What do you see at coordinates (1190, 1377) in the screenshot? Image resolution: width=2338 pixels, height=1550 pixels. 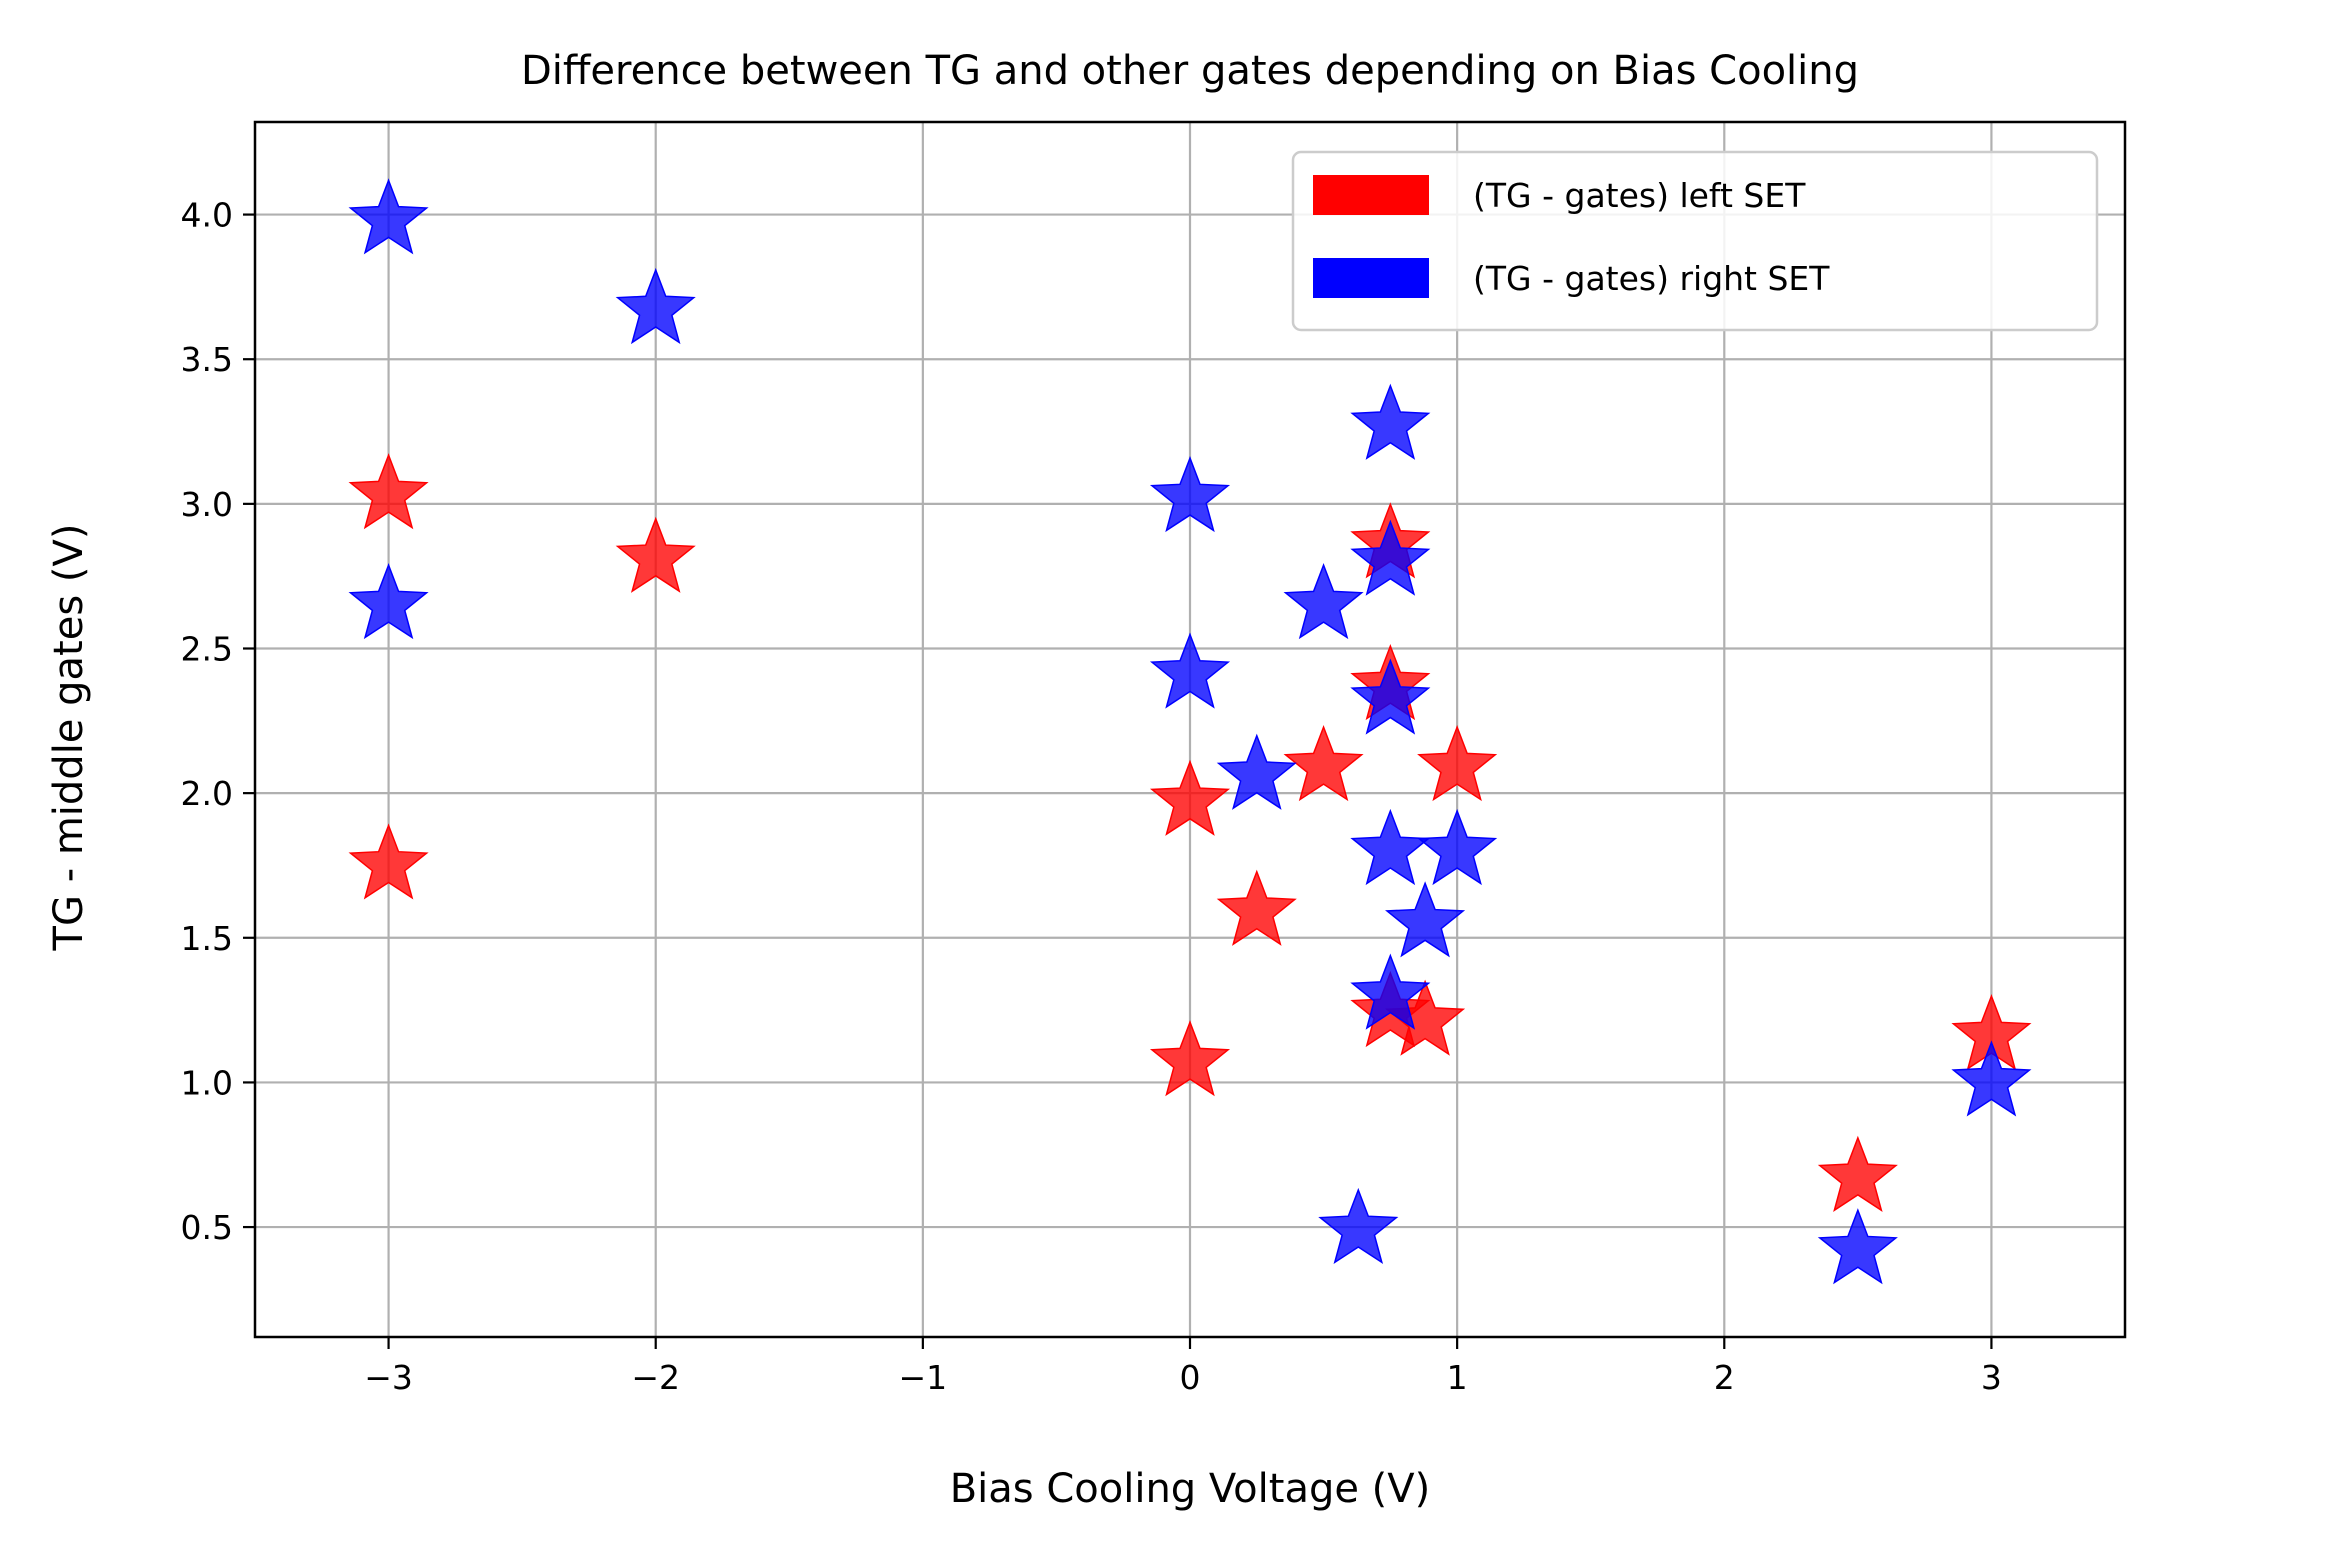 I see `x-tick-label: 0` at bounding box center [1190, 1377].